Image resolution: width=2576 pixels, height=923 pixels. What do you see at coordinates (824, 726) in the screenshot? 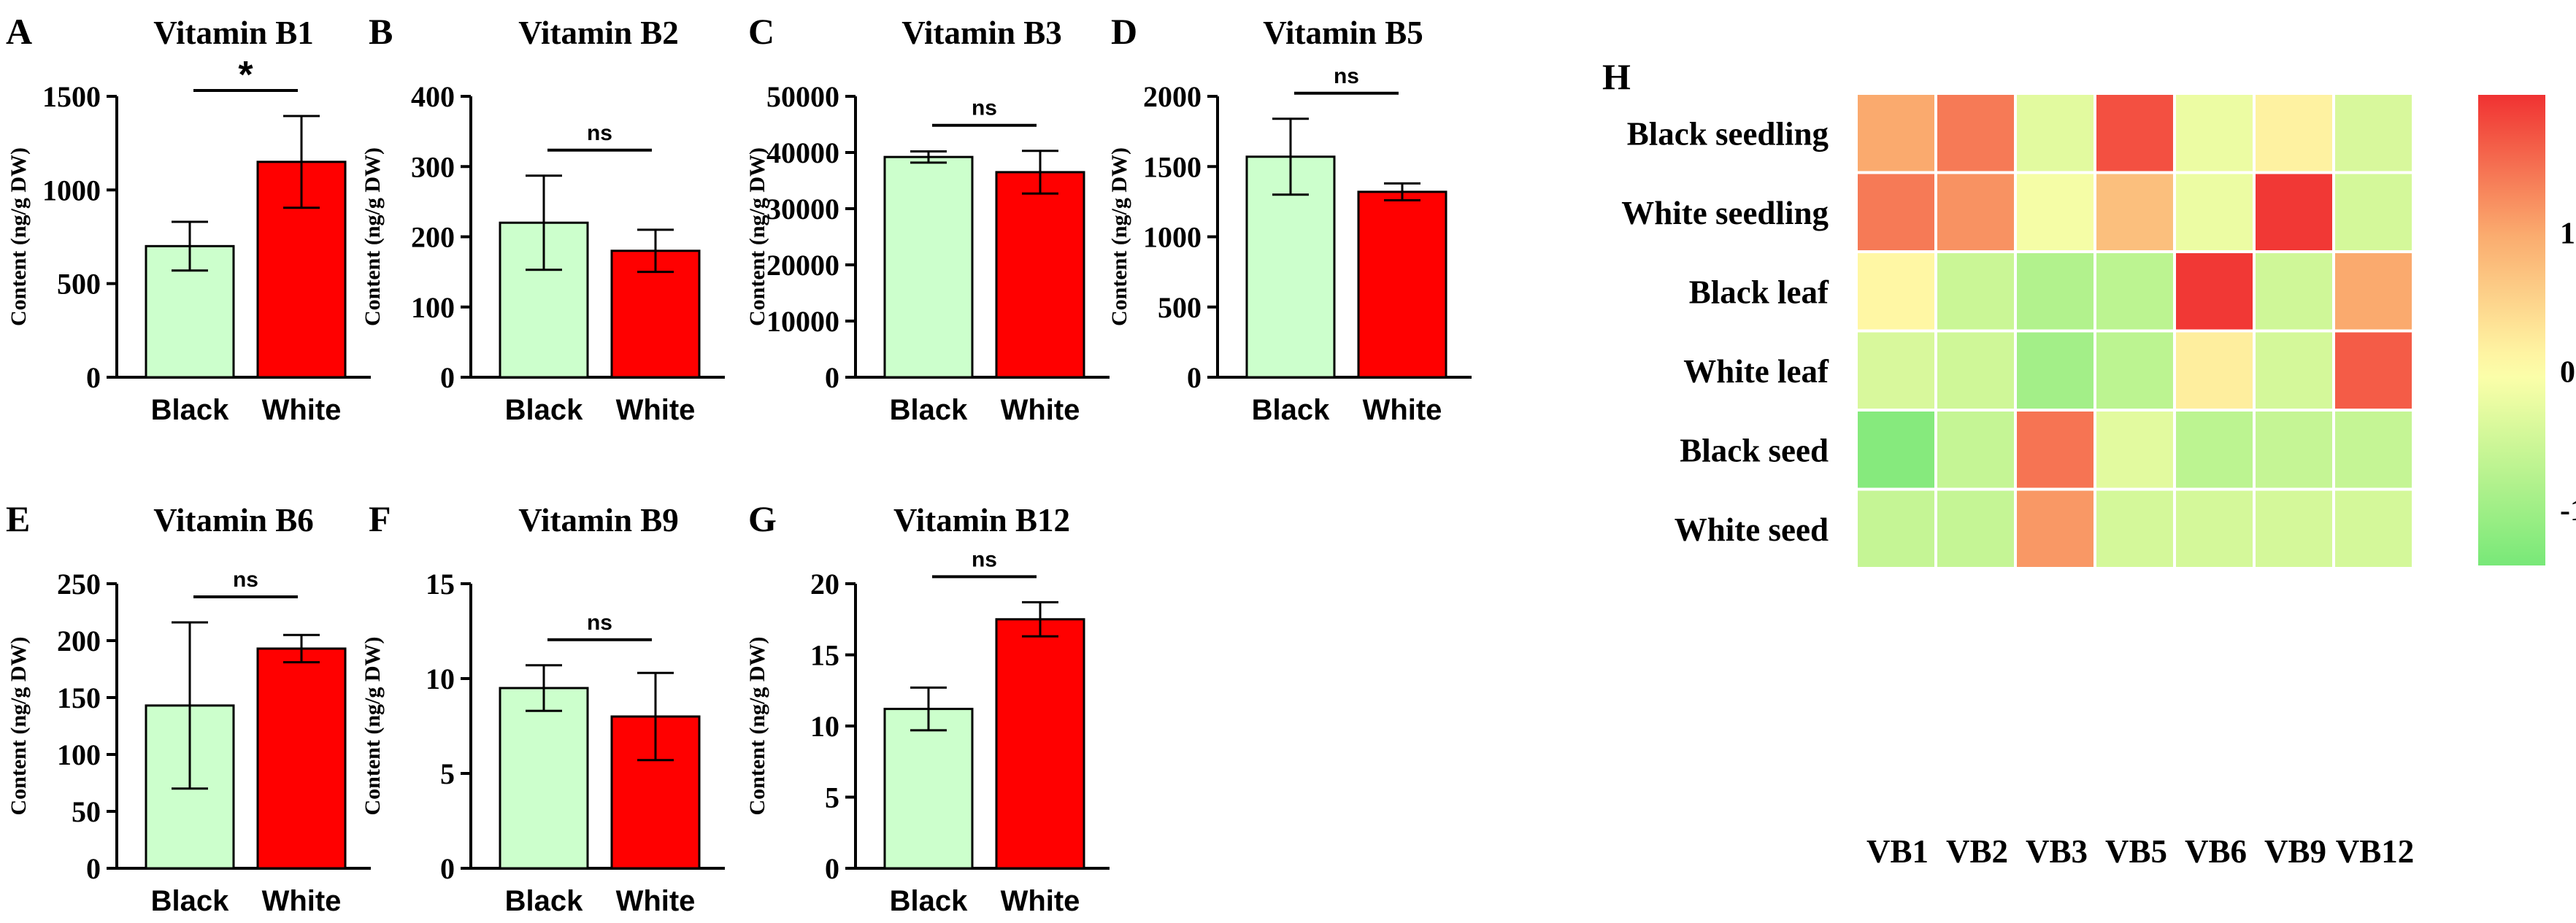
I see `panel-g-ytick-label: 10` at bounding box center [824, 726].